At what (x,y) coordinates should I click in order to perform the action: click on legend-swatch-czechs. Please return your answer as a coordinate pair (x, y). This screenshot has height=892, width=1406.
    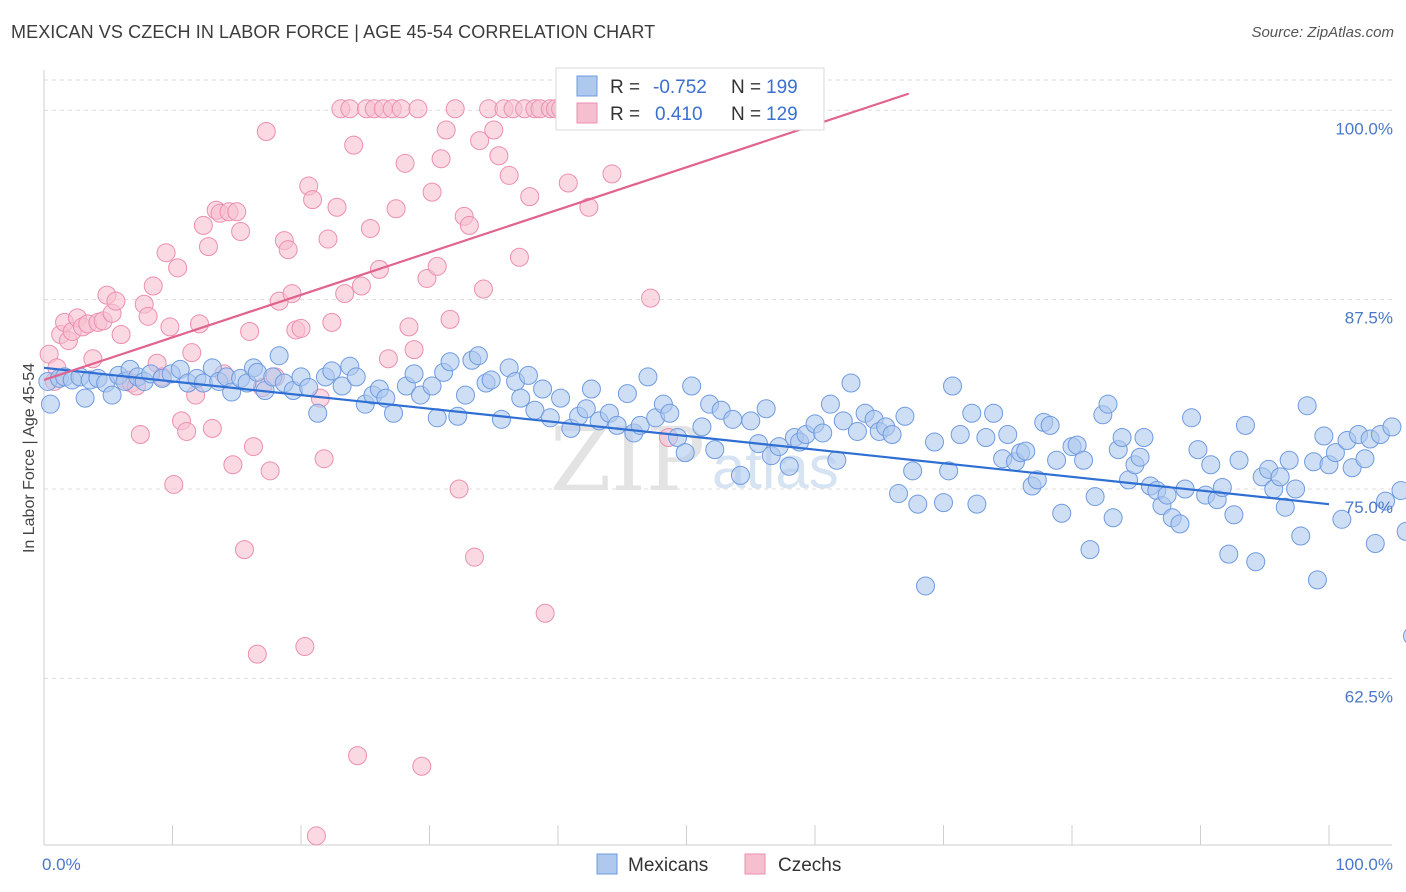
    Looking at the image, I should click on (587, 113).